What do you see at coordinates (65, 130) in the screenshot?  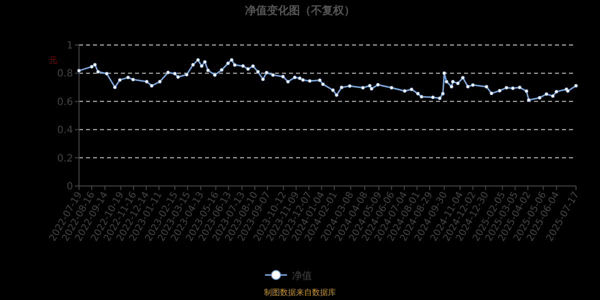 I see `y-tick-label: 0.4` at bounding box center [65, 130].